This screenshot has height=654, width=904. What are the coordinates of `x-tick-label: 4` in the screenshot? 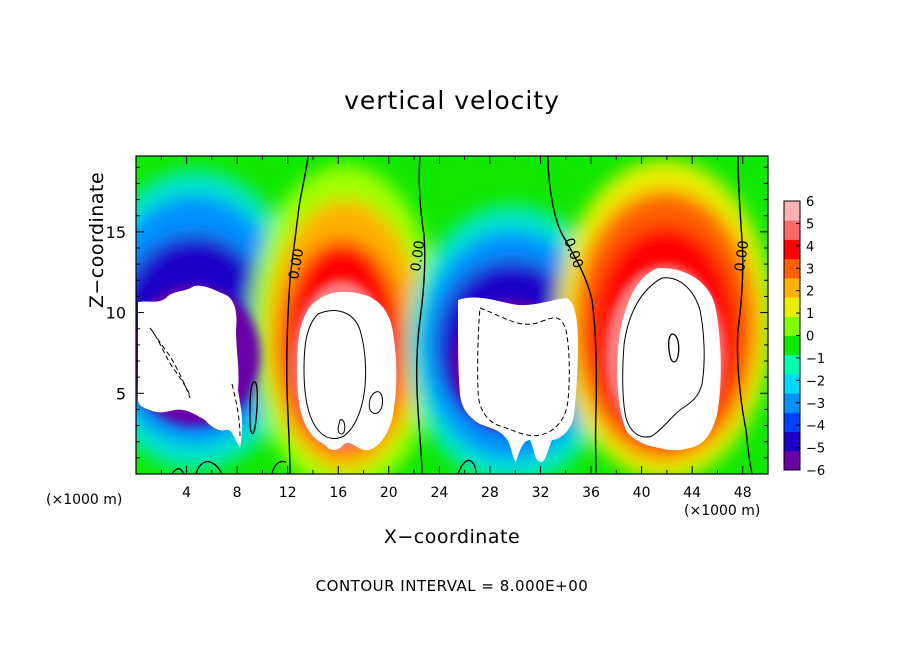 It's located at (186, 493).